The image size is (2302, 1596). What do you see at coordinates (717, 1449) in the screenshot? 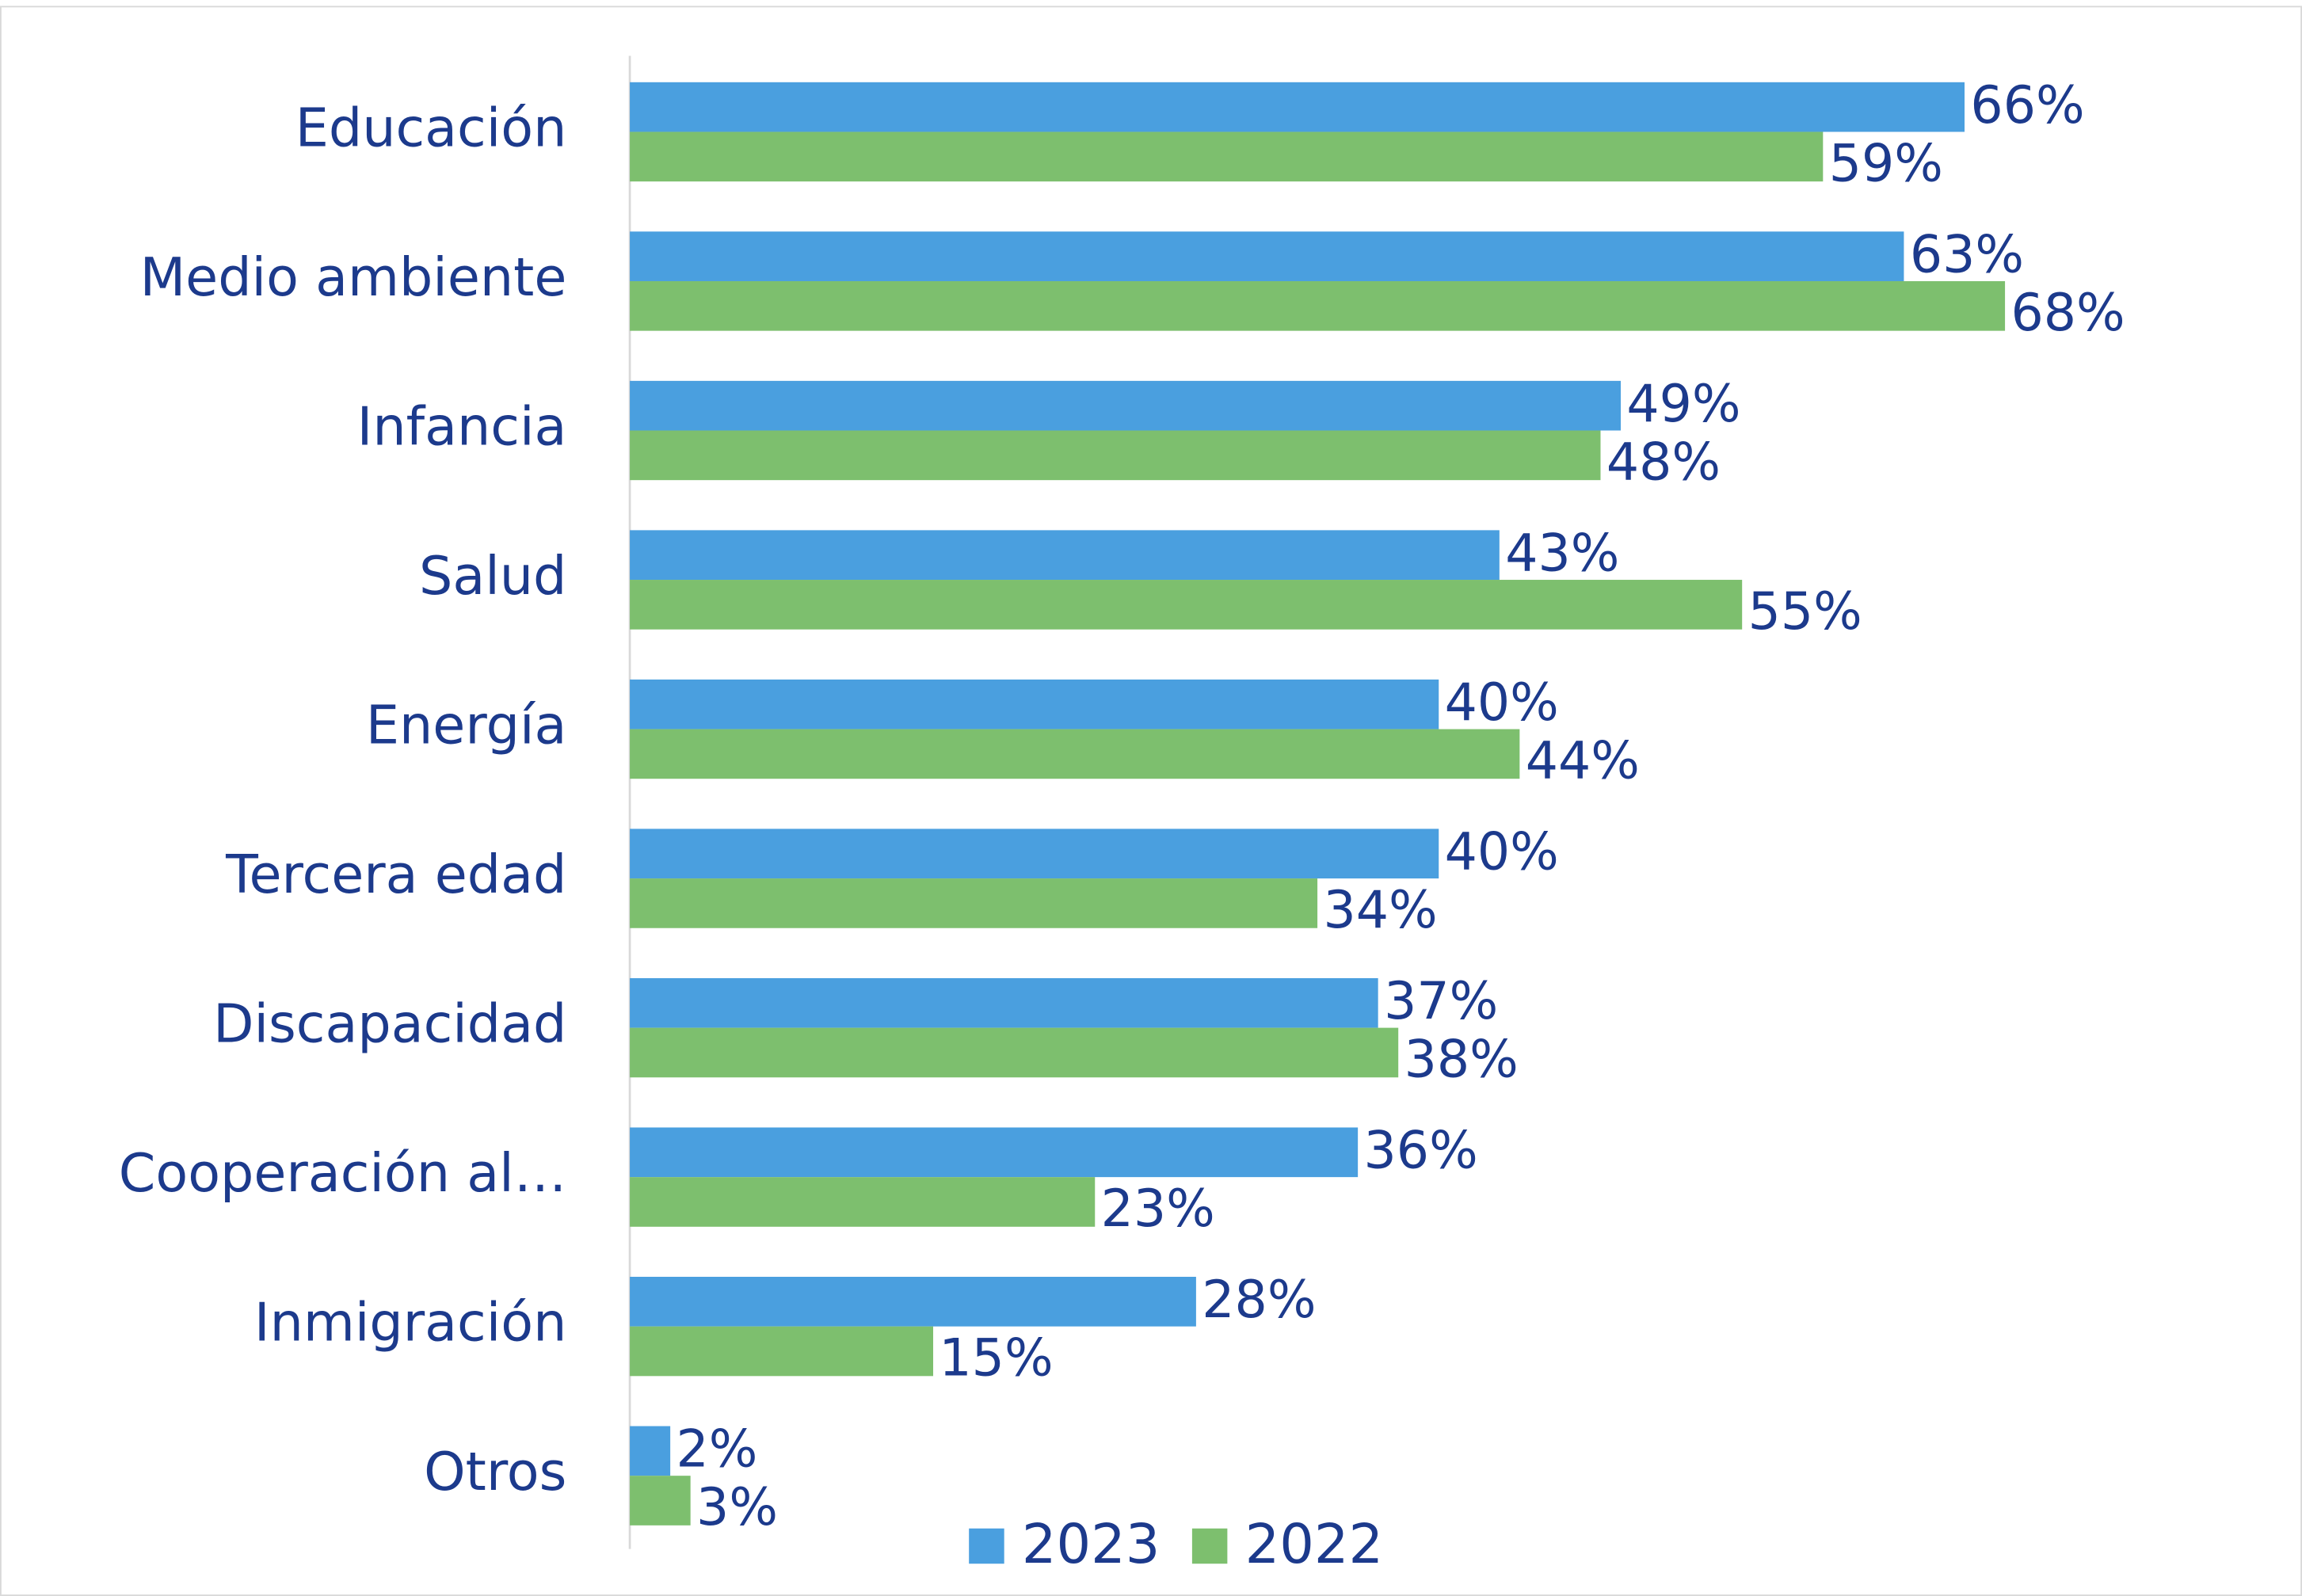
I see `data-label: 2%` at bounding box center [717, 1449].